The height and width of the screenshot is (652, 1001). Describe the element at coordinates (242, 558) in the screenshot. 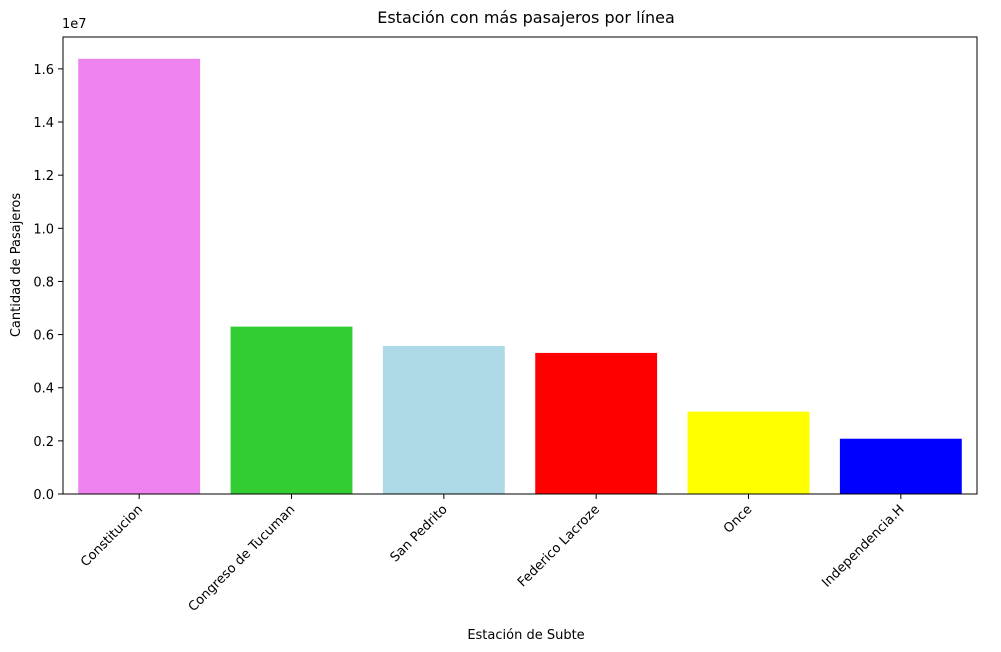

I see `x-tick-label: Congreso de Tucuman` at that location.